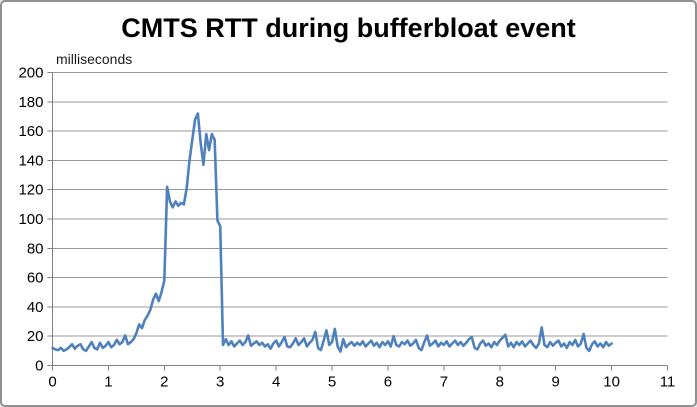  What do you see at coordinates (668, 382) in the screenshot?
I see `x-tick-label: 11` at bounding box center [668, 382].